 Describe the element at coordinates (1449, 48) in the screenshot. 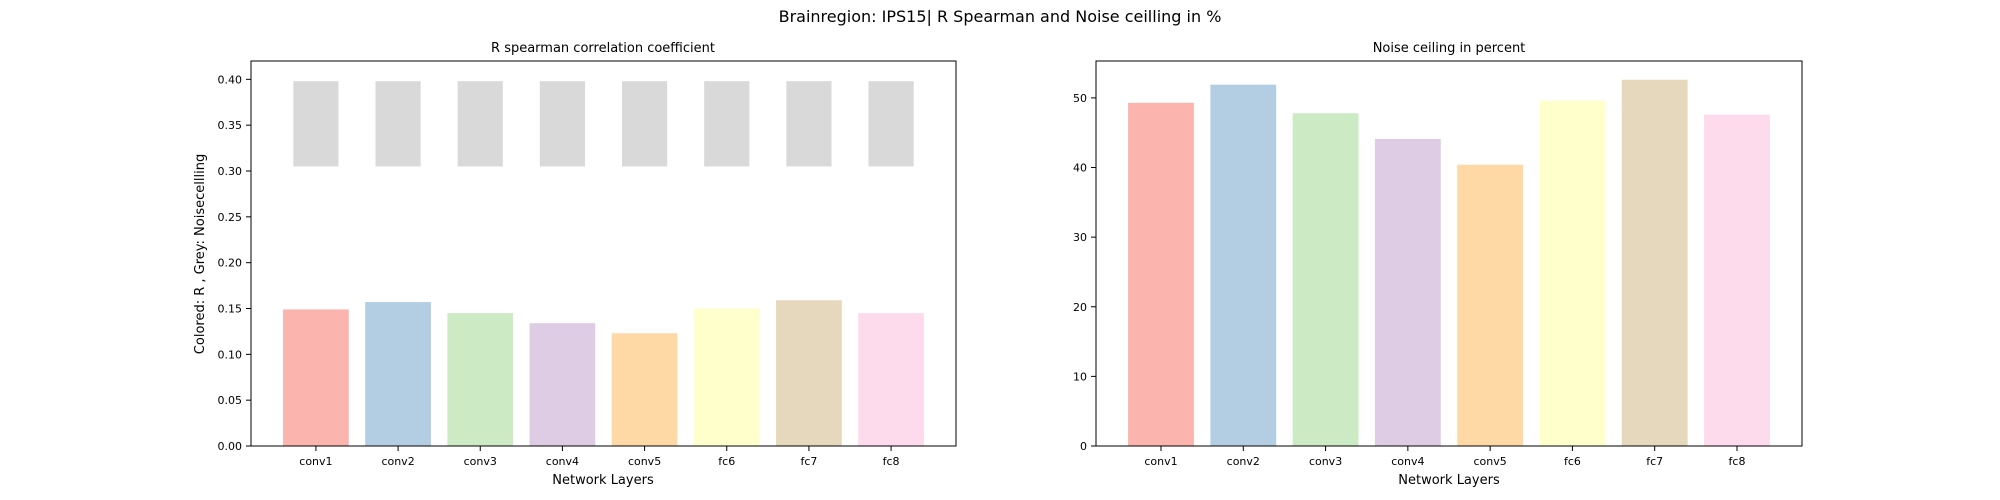

I see `right-chart-title: Noise ceiling in percent` at that location.